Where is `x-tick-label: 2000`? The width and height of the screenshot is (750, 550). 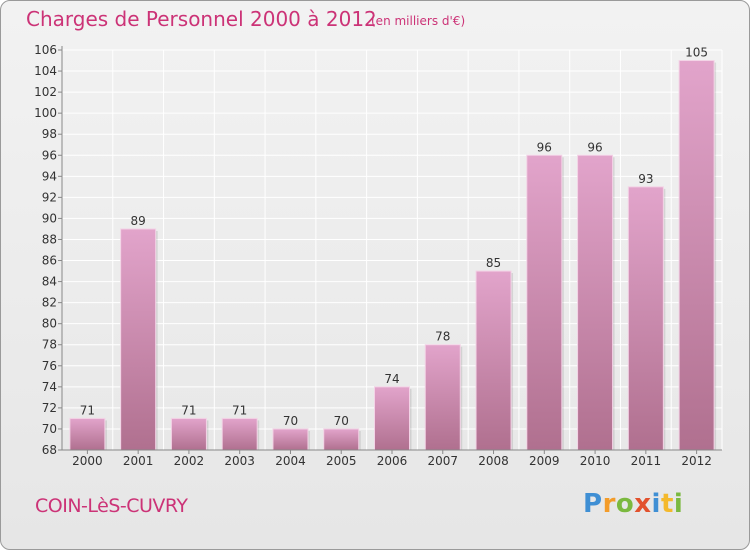
x-tick-label: 2000 is located at coordinates (87, 461).